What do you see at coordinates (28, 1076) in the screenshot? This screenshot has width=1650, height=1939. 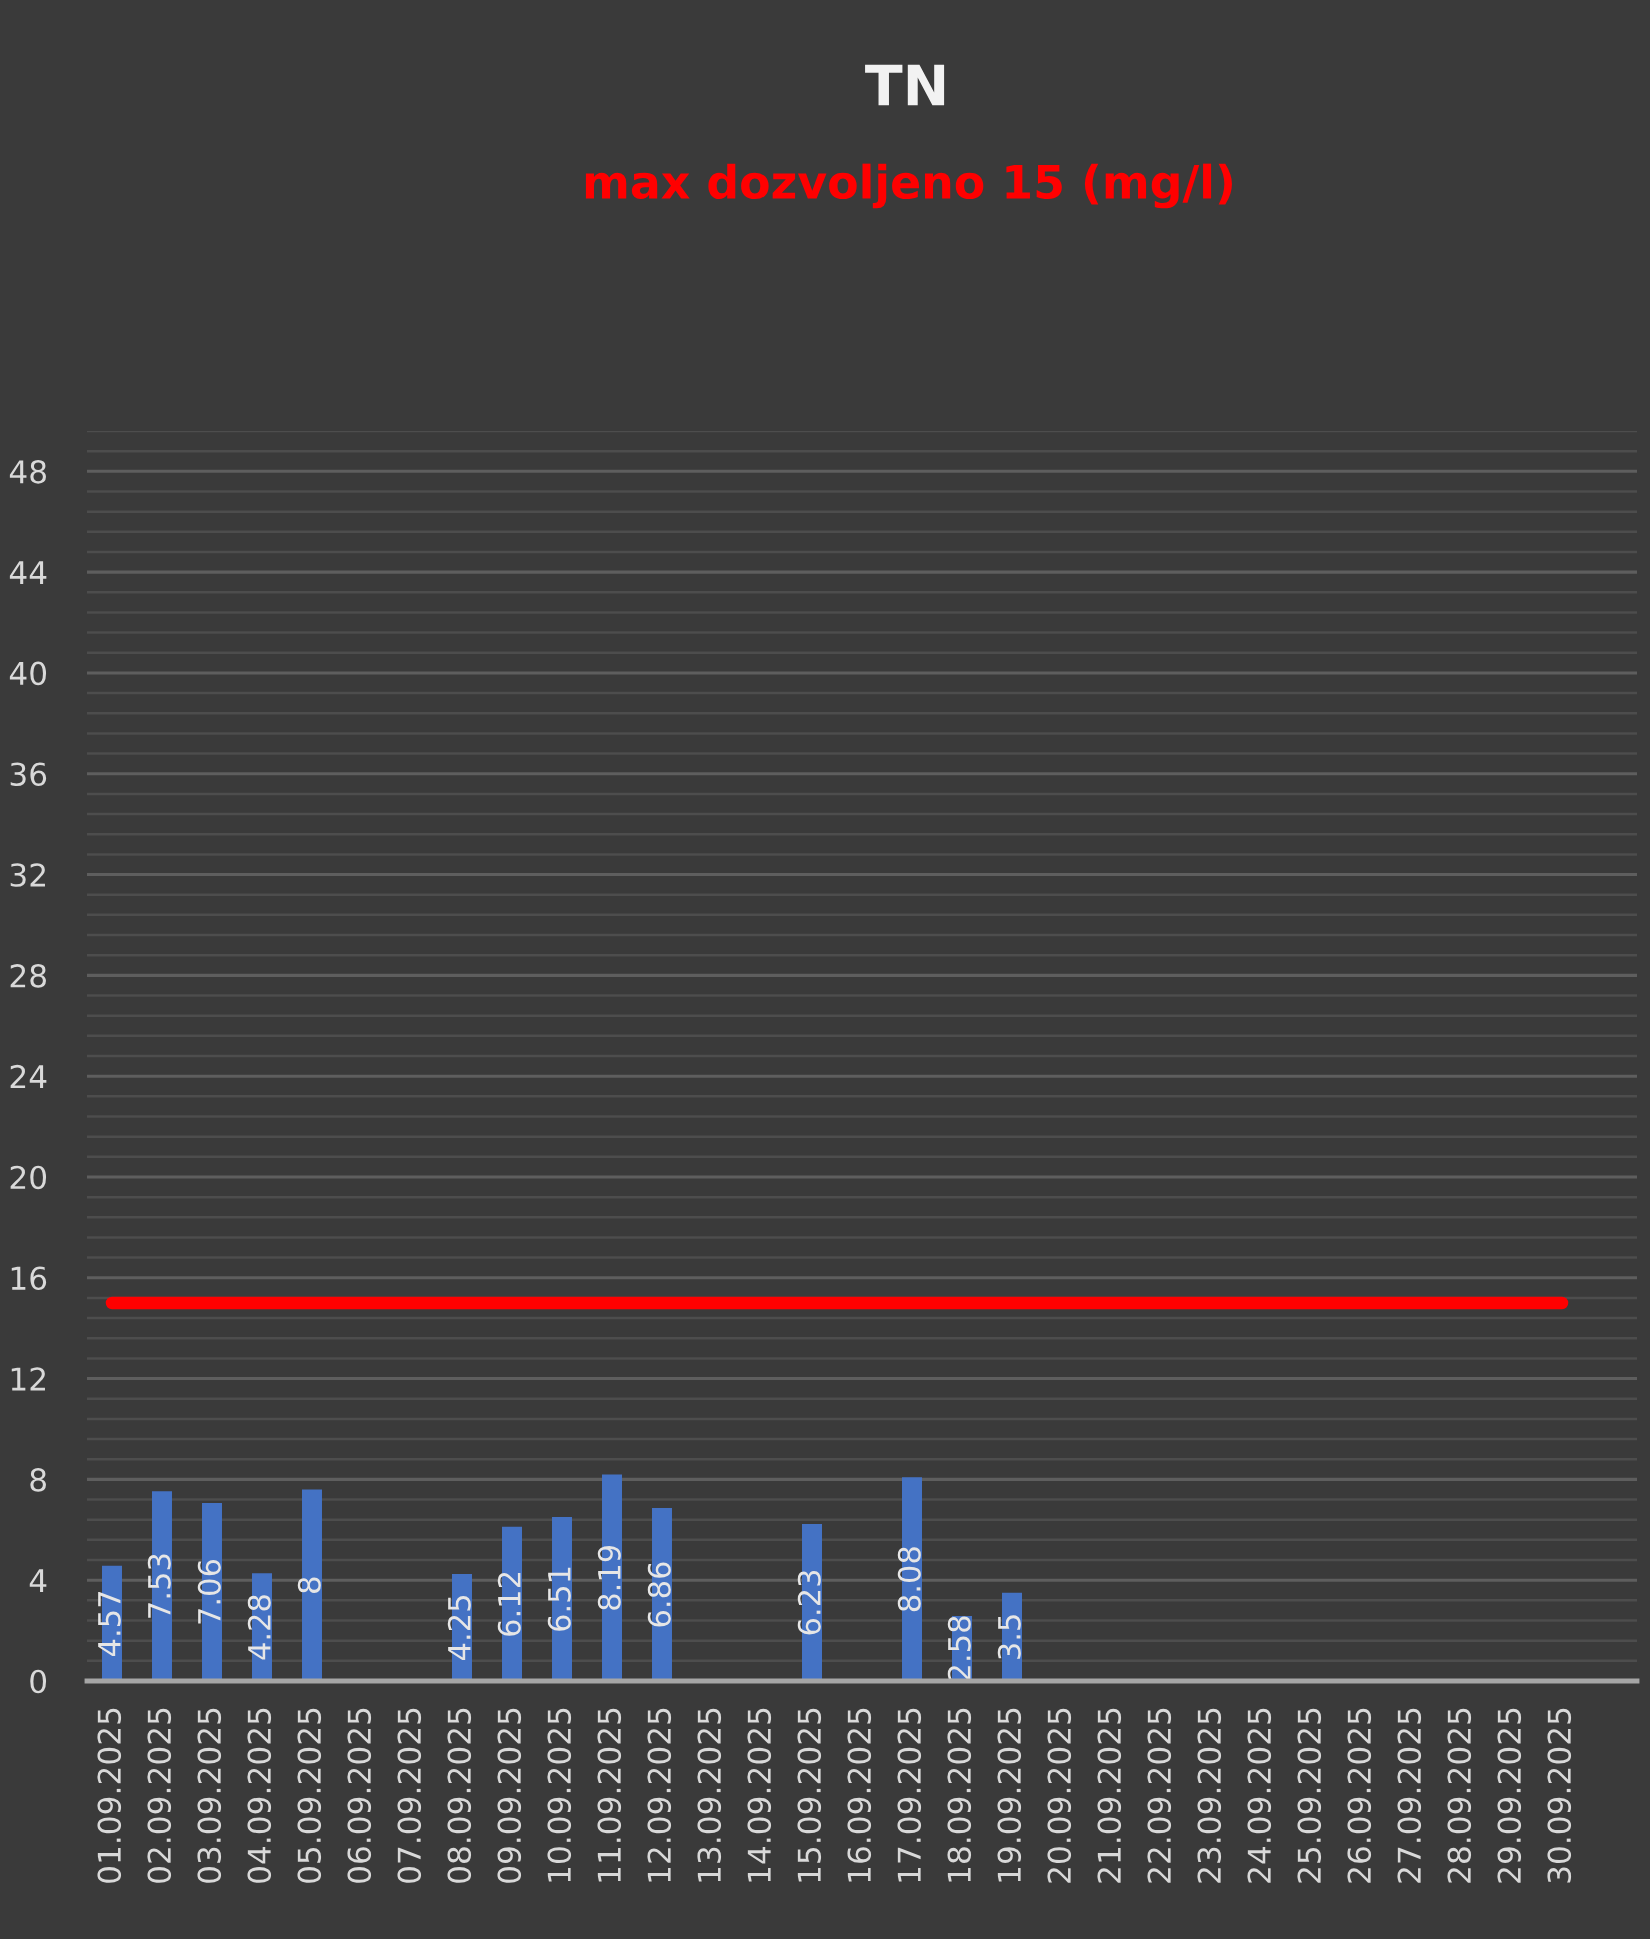 I see `y-tick-label: 24` at bounding box center [28, 1076].